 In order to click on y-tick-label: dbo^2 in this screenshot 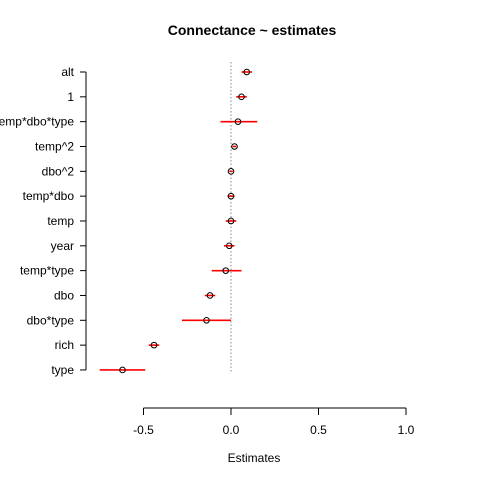, I will do `click(58, 171)`.